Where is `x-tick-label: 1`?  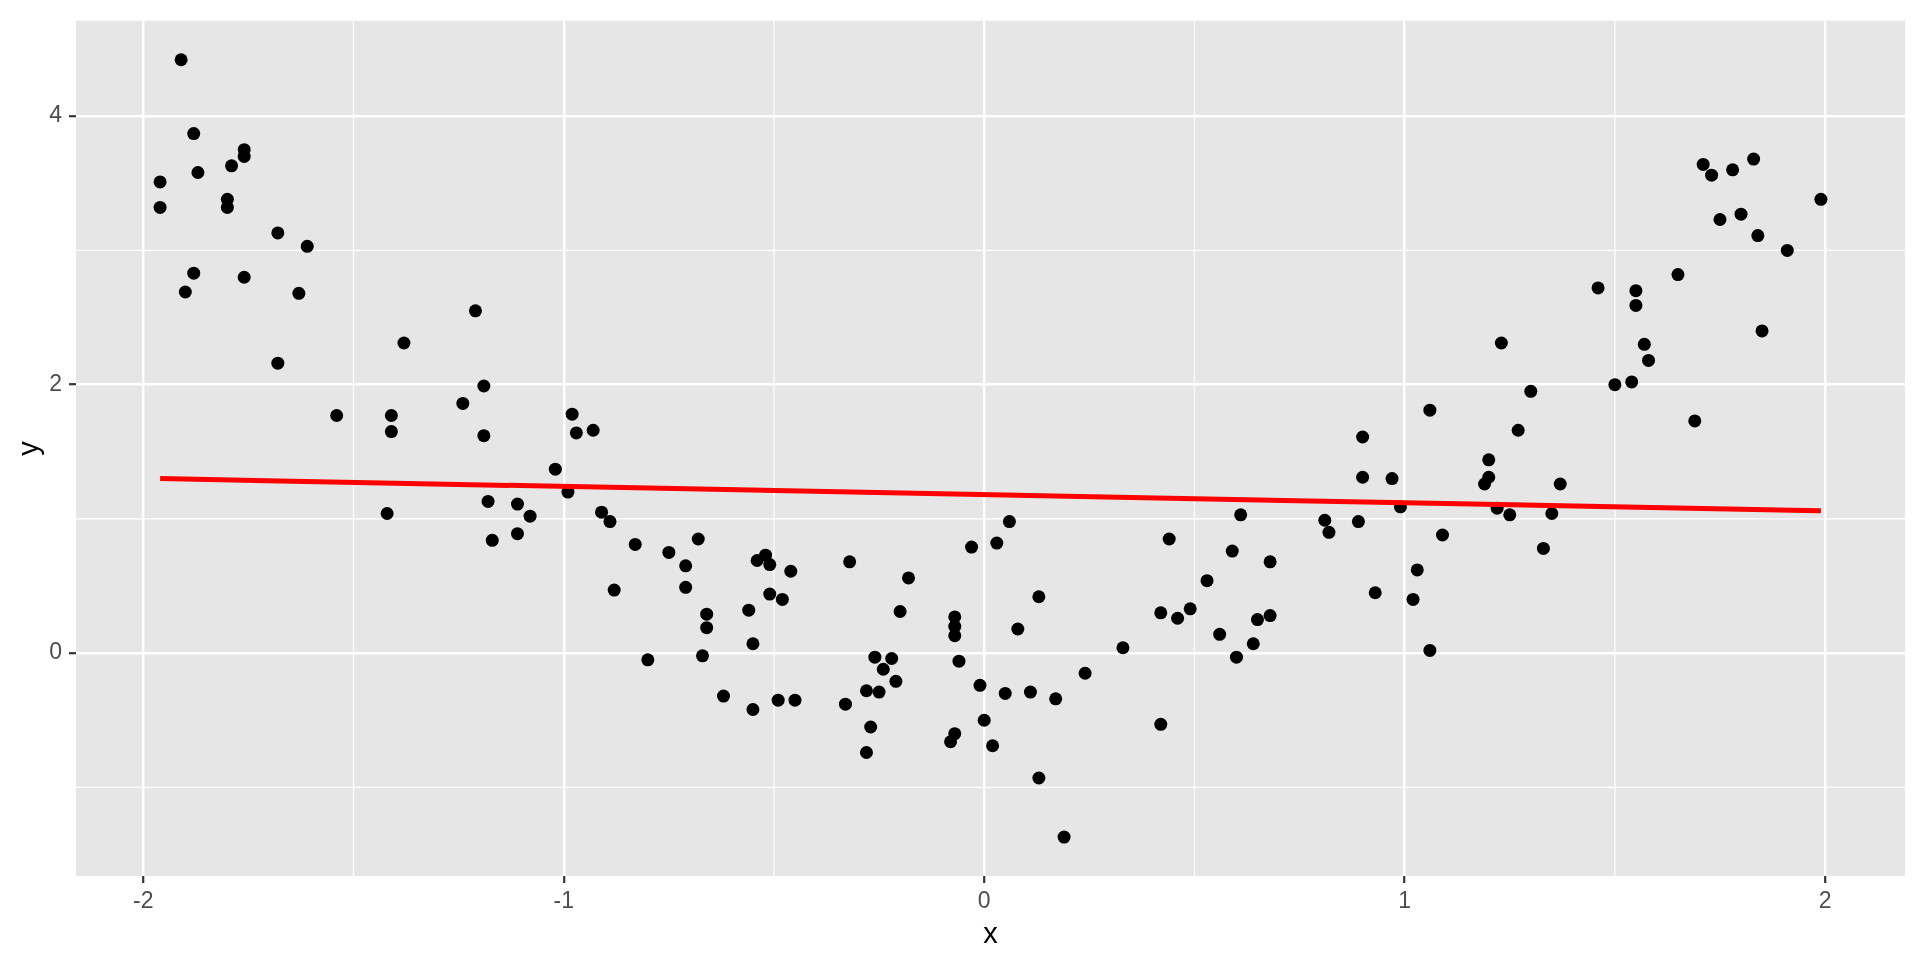
x-tick-label: 1 is located at coordinates (1405, 900).